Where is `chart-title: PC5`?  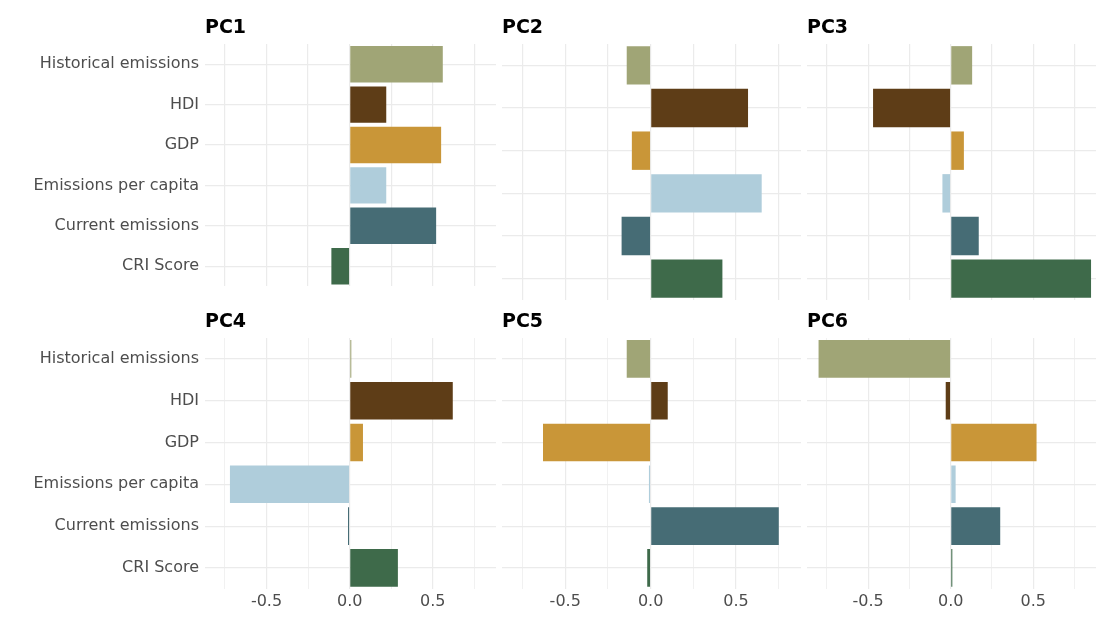 chart-title: PC5 is located at coordinates (523, 320).